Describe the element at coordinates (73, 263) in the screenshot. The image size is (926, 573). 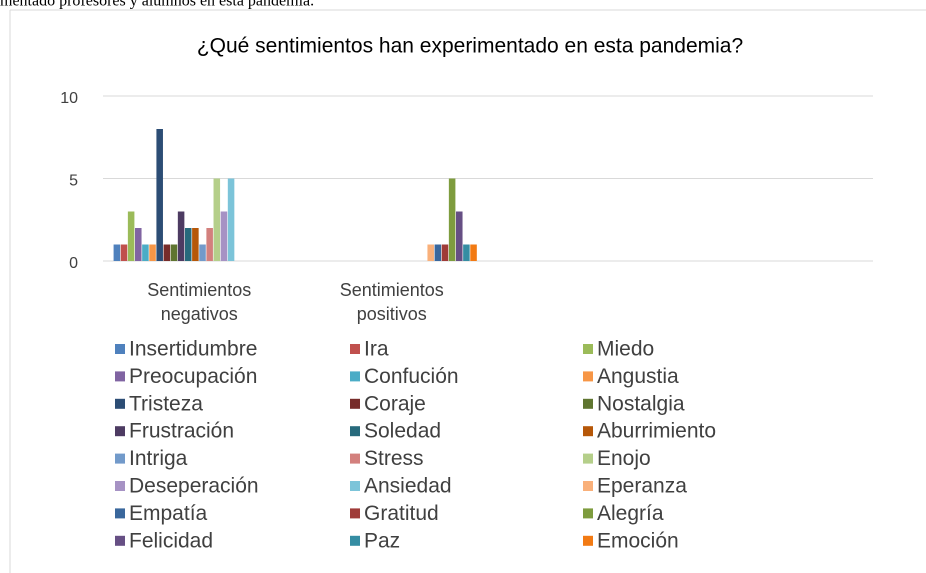
I see `y-tick-label: 0` at that location.